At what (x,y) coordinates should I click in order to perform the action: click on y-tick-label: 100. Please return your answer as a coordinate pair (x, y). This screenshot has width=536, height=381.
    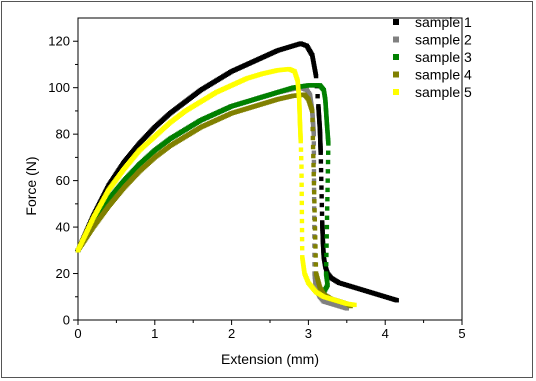
    Looking at the image, I should click on (59, 87).